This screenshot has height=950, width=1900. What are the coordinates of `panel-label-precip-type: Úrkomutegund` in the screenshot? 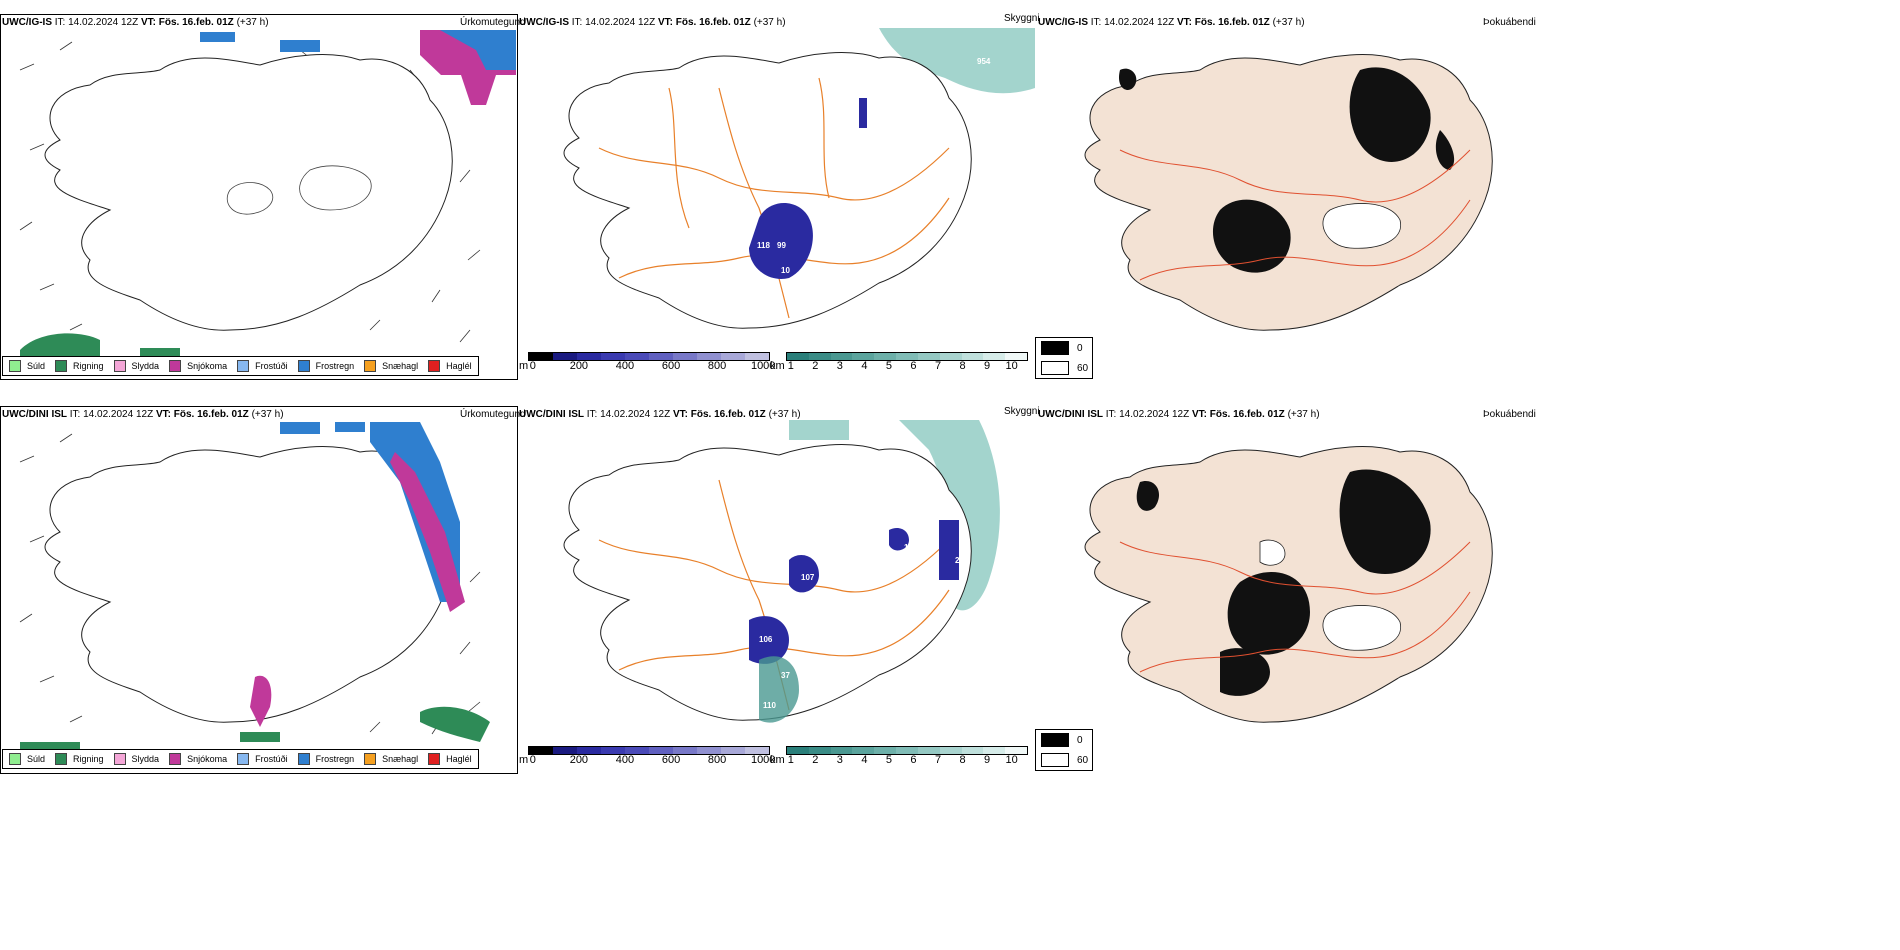 It's located at (493, 414).